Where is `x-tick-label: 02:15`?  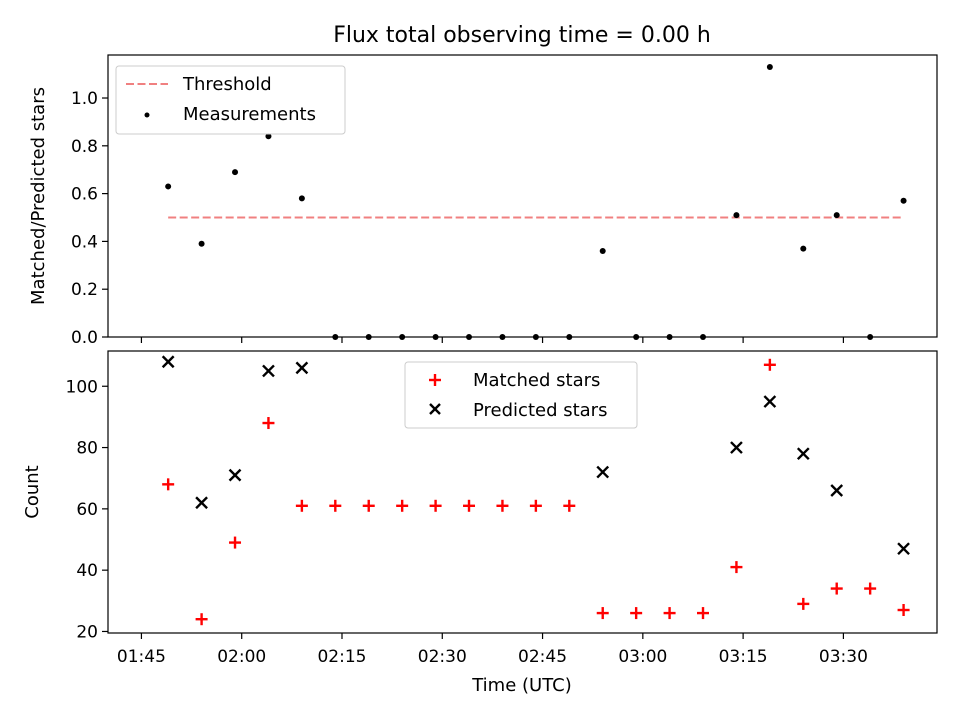
x-tick-label: 02:15 is located at coordinates (341, 657).